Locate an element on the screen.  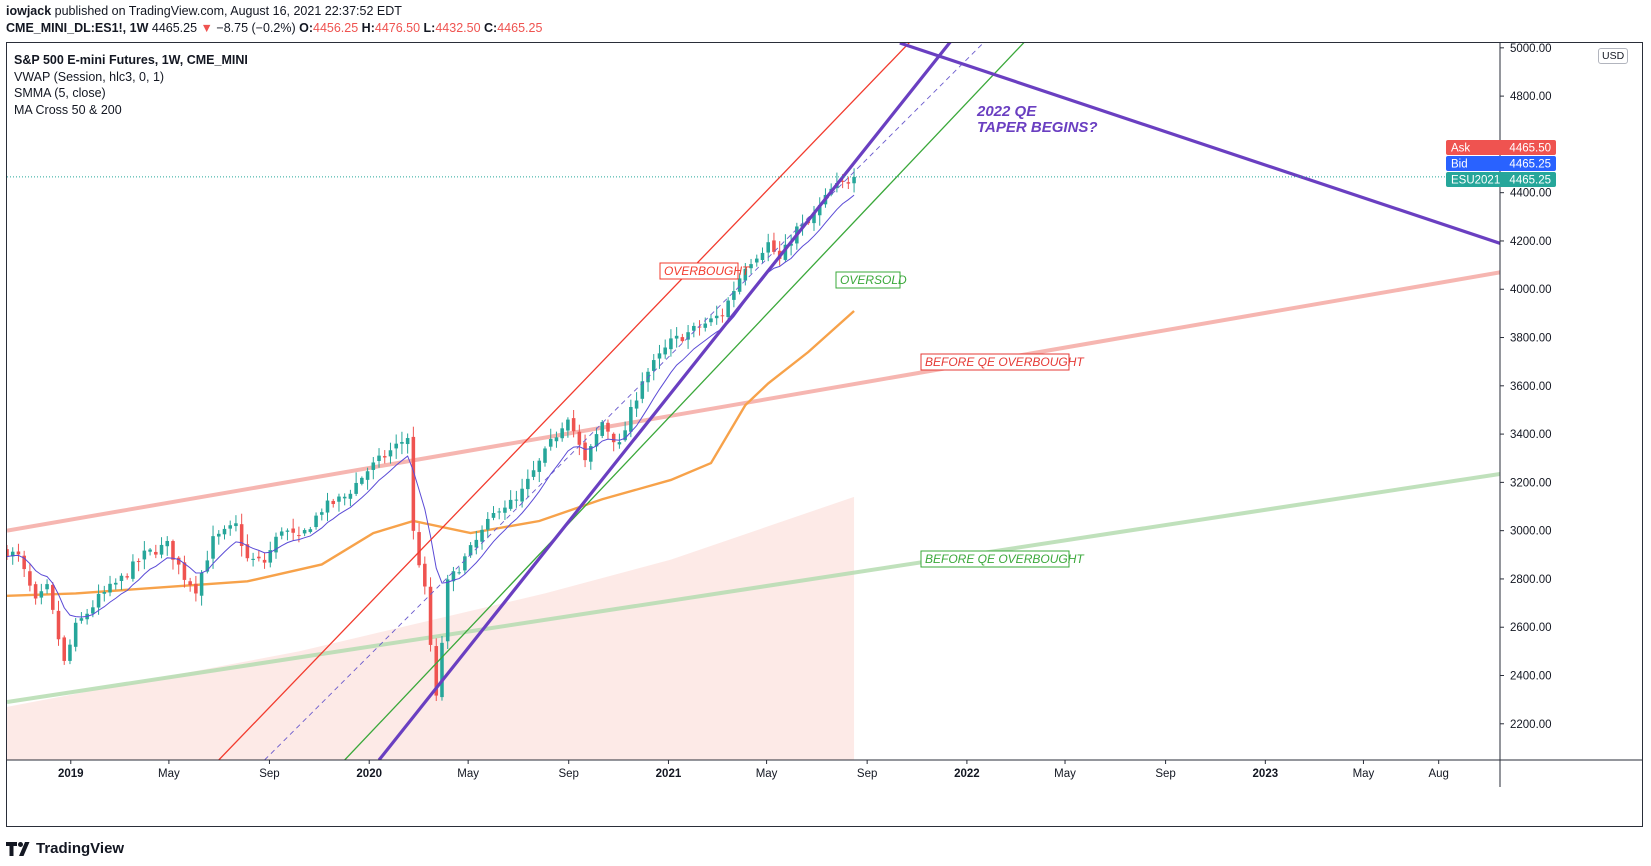
label-before-qe-upper: BEFORE QE OVERBOUGHT is located at coordinates (1002, 362).